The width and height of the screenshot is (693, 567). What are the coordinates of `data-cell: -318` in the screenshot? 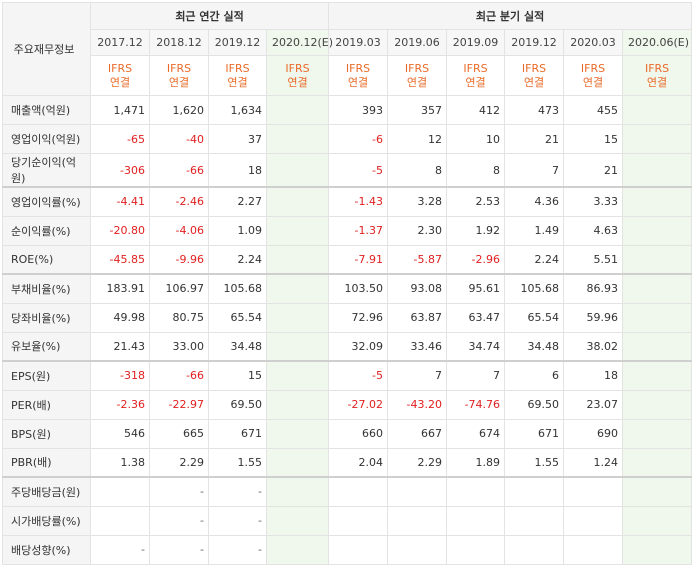 It's located at (120, 375).